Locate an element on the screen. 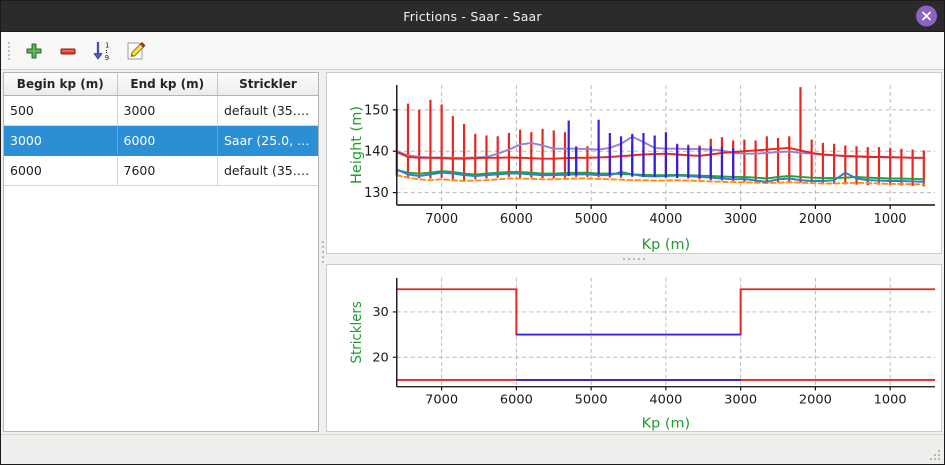 This screenshot has width=945, height=465. horizontal-splitter is located at coordinates (634, 259).